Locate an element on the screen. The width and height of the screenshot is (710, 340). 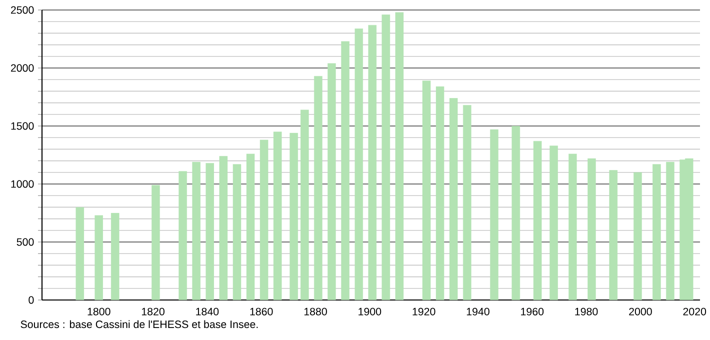
x-tick-label: 1980 is located at coordinates (586, 312).